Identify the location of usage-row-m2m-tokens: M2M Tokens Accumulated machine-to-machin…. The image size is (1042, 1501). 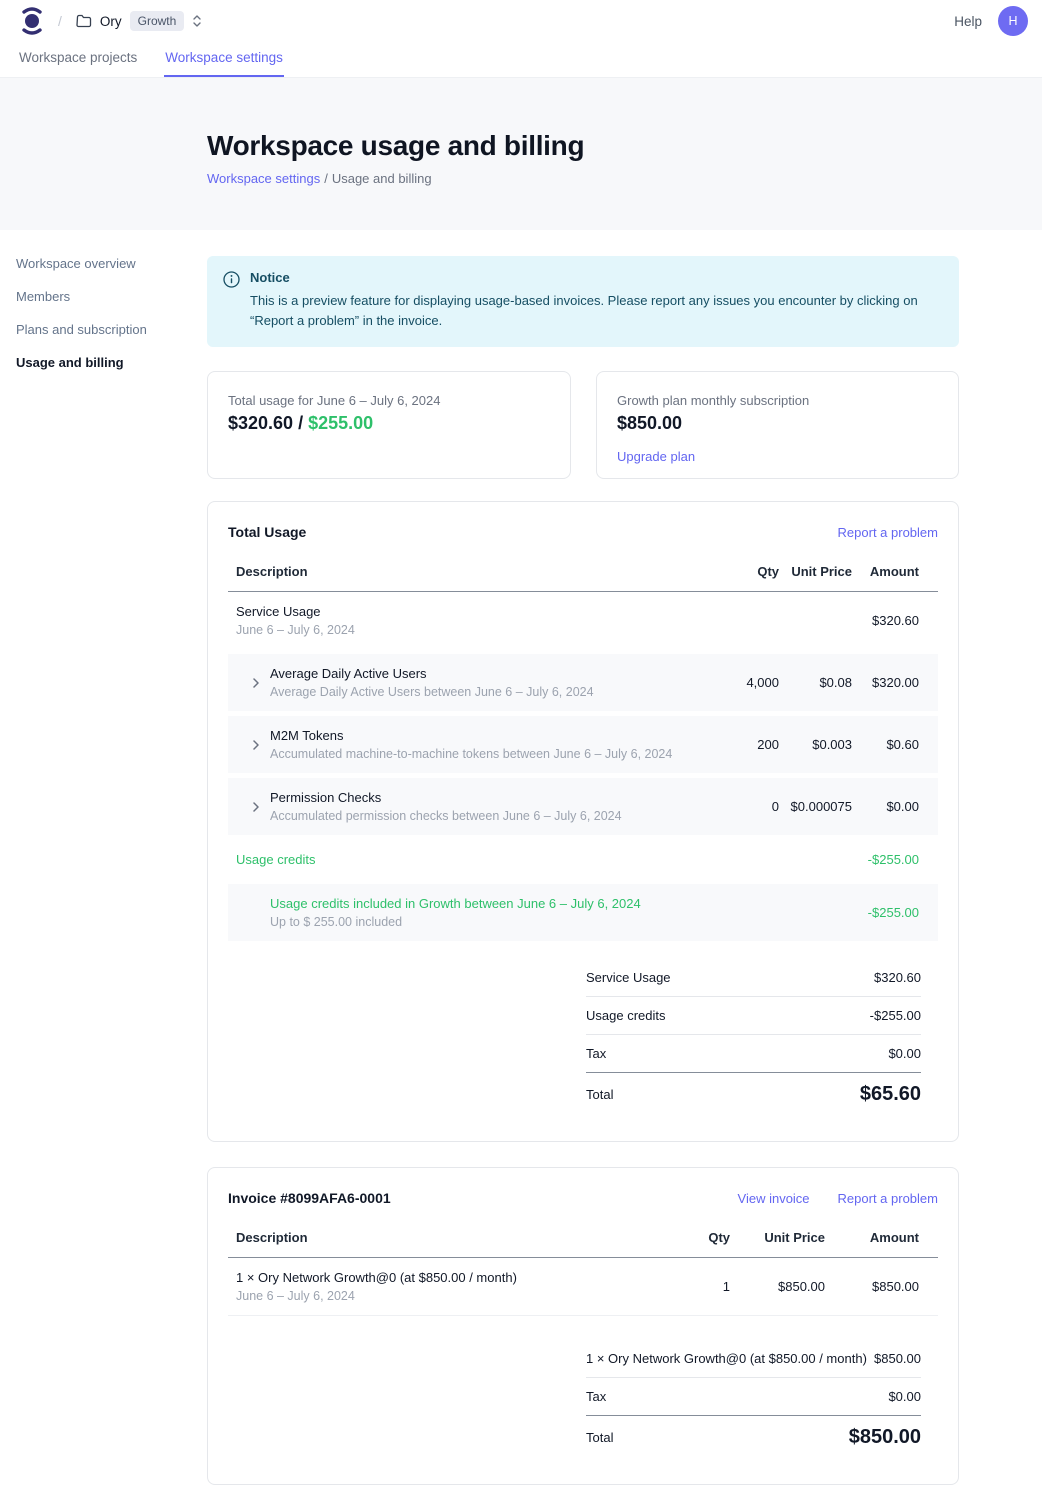
(583, 745).